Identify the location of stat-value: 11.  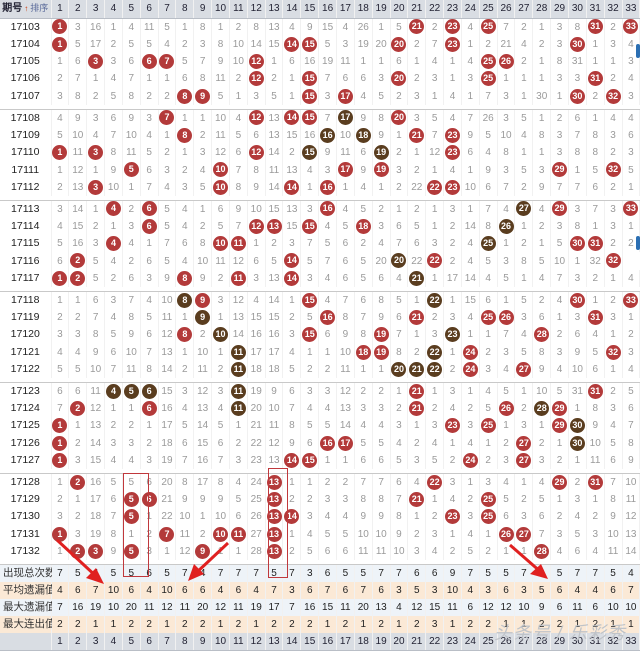
(577, 607).